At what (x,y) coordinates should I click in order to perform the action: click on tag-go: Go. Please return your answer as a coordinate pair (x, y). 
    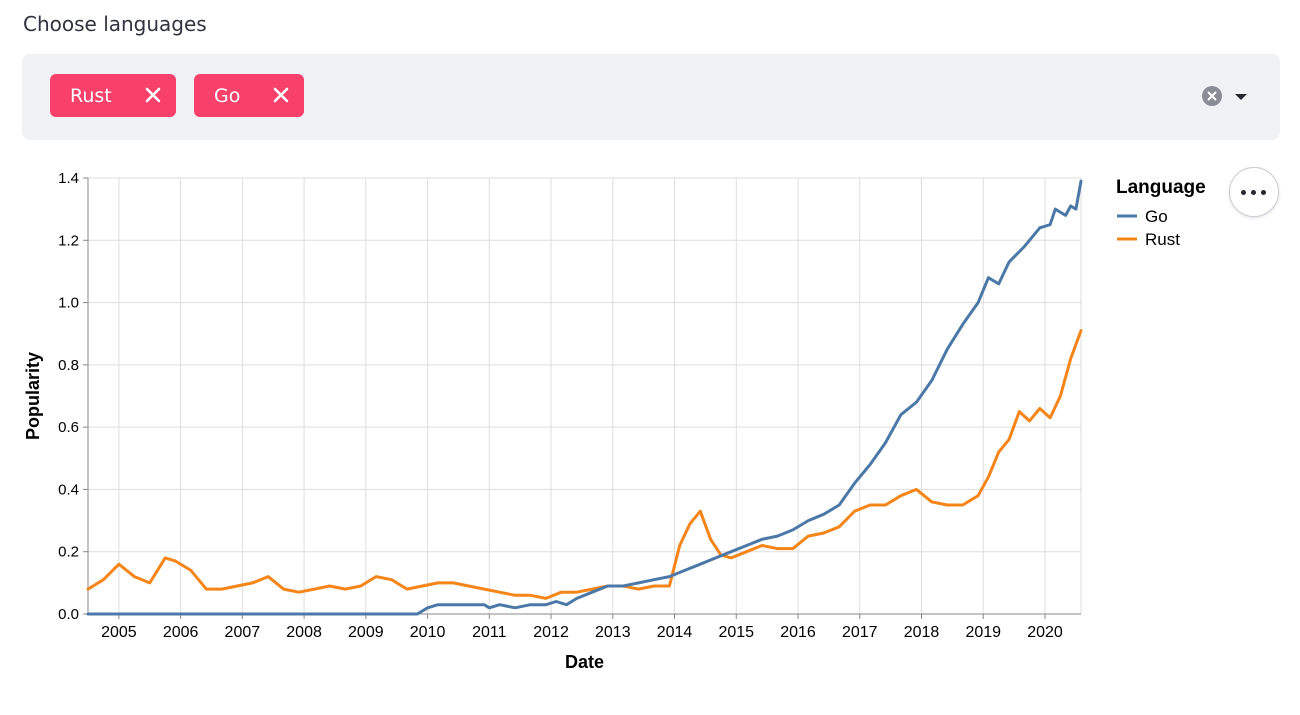
    Looking at the image, I should click on (249, 95).